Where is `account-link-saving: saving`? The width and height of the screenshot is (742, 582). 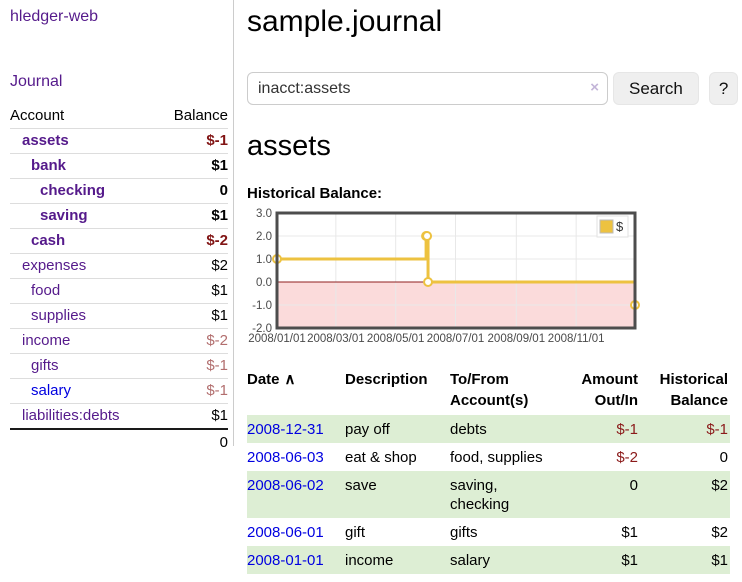
account-link-saving: saving is located at coordinates (64, 215).